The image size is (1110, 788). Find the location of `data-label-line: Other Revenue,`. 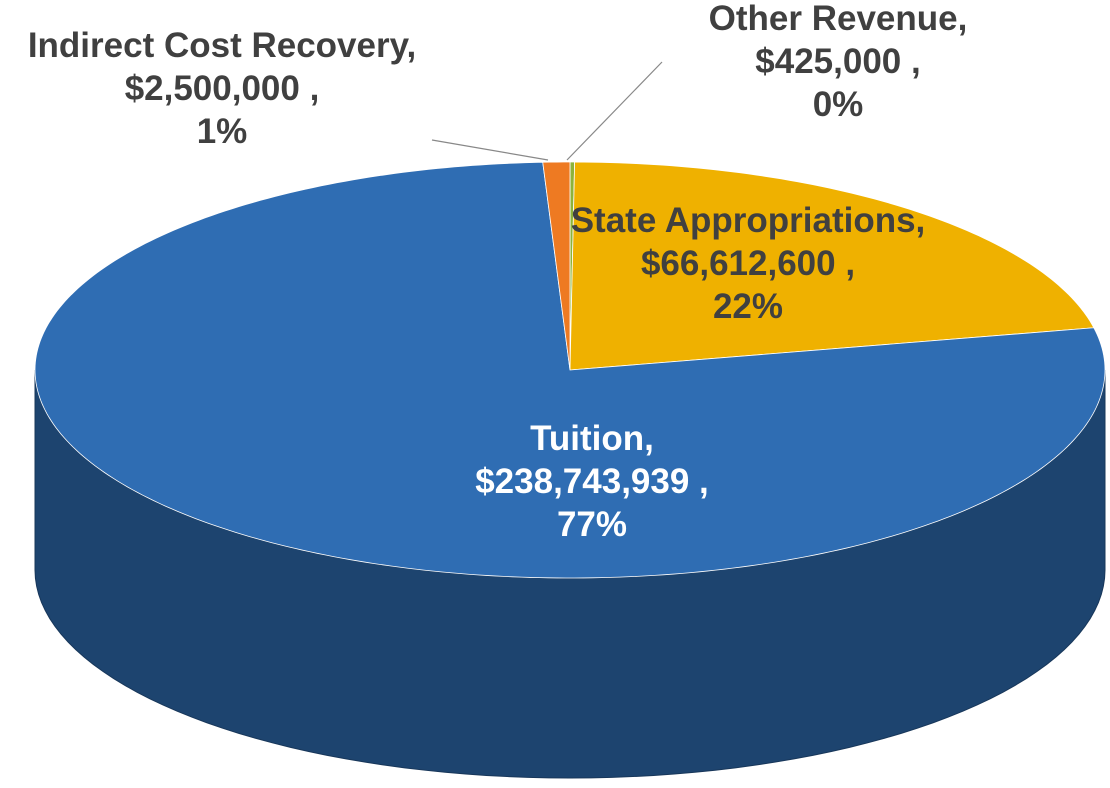

data-label-line: Other Revenue, is located at coordinates (838, 19).